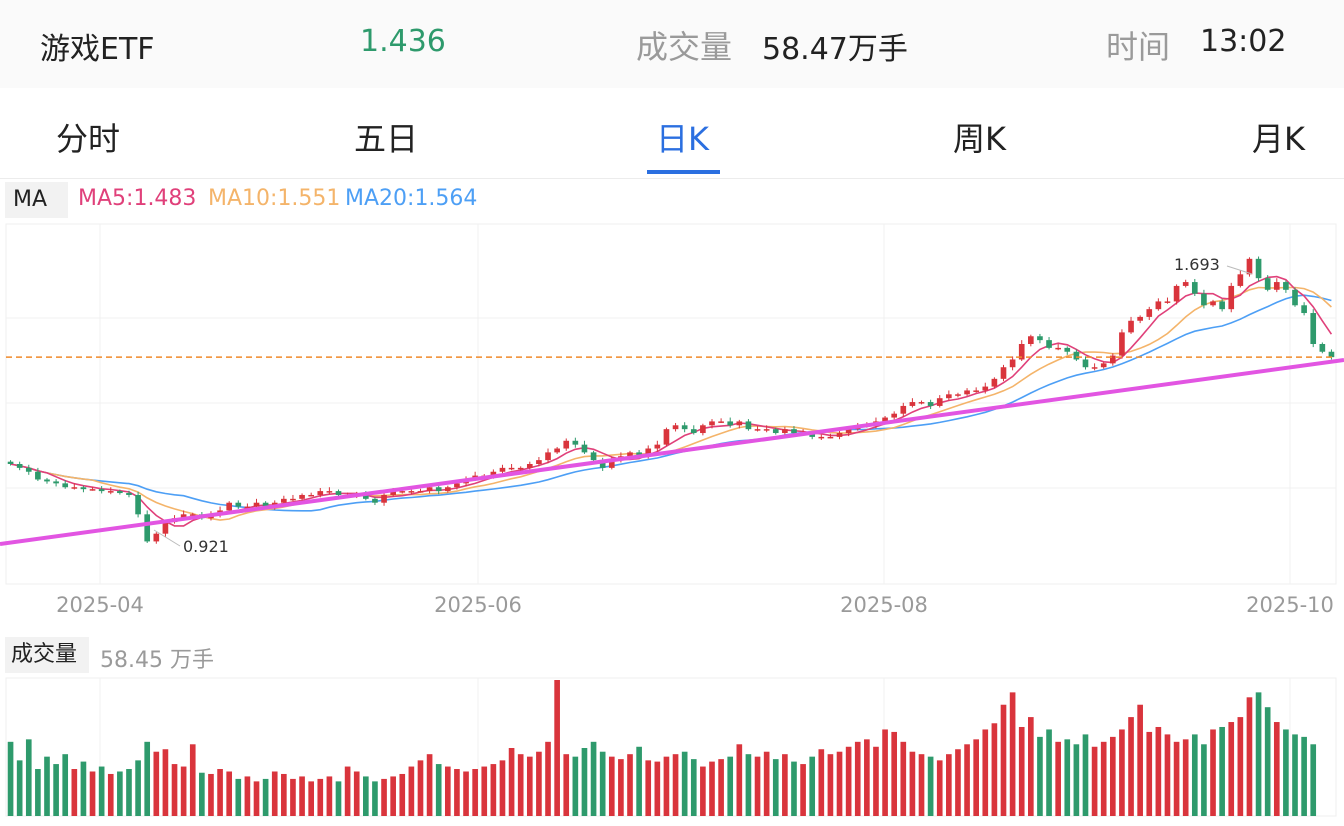 This screenshot has height=826, width=1344. What do you see at coordinates (386, 139) in the screenshot?
I see `tab-five-day: 五日` at bounding box center [386, 139].